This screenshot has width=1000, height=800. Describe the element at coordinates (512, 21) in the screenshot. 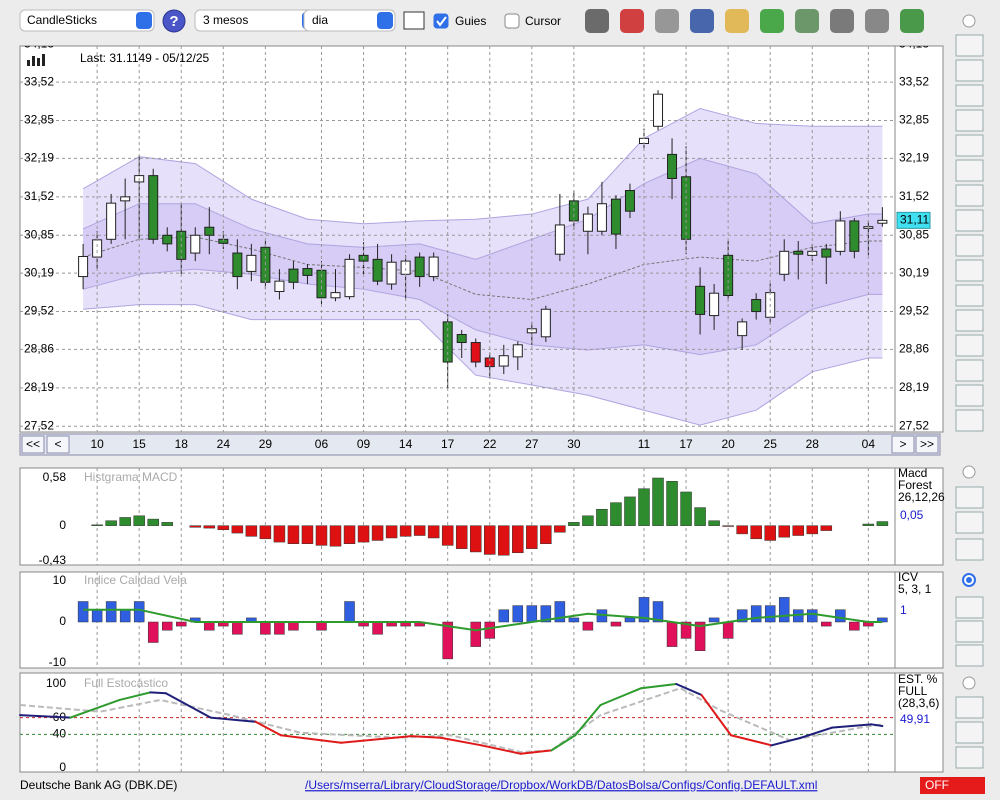

I see `cursor-checkbox` at that location.